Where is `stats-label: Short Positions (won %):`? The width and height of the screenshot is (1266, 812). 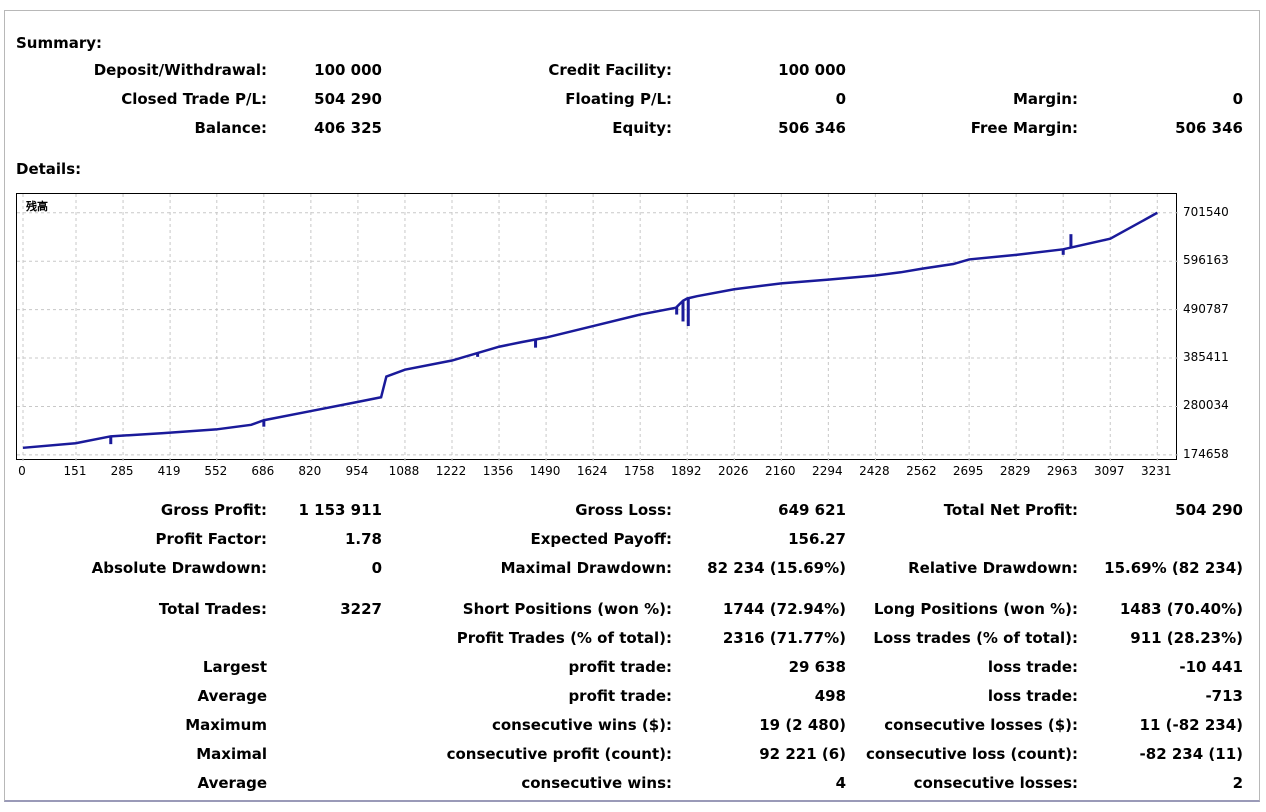 stats-label: Short Positions (won %): is located at coordinates (567, 609).